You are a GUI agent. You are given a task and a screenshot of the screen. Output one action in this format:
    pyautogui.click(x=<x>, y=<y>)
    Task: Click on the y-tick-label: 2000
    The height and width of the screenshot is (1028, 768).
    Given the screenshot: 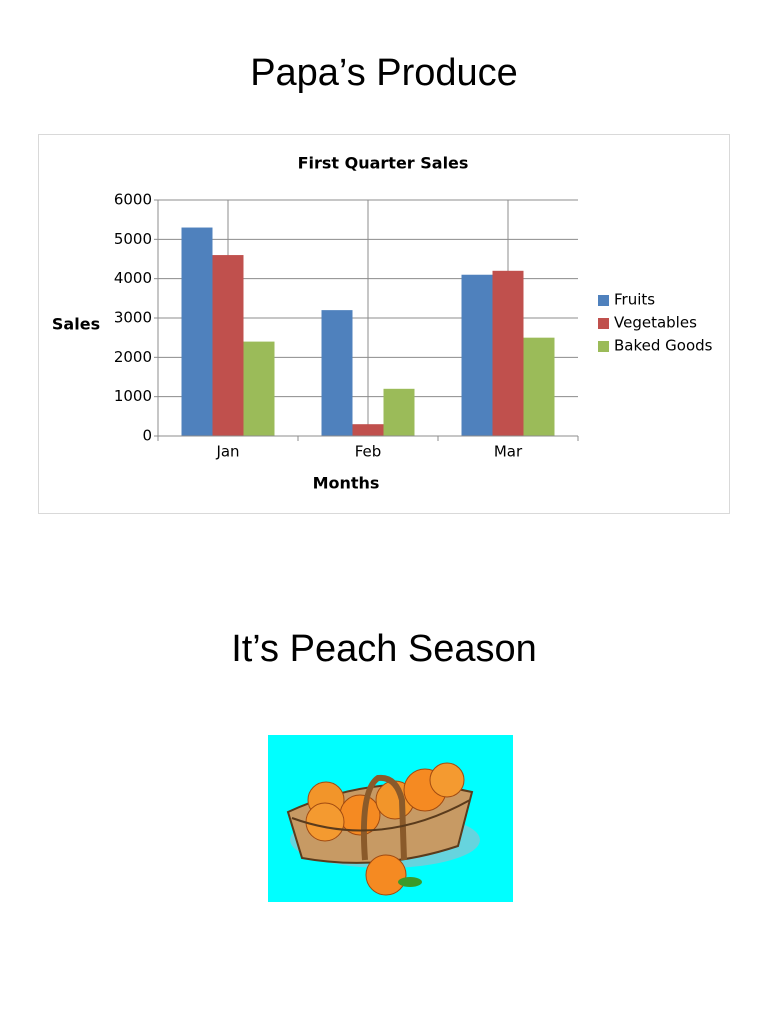 What is the action you would take?
    pyautogui.click(x=133, y=357)
    